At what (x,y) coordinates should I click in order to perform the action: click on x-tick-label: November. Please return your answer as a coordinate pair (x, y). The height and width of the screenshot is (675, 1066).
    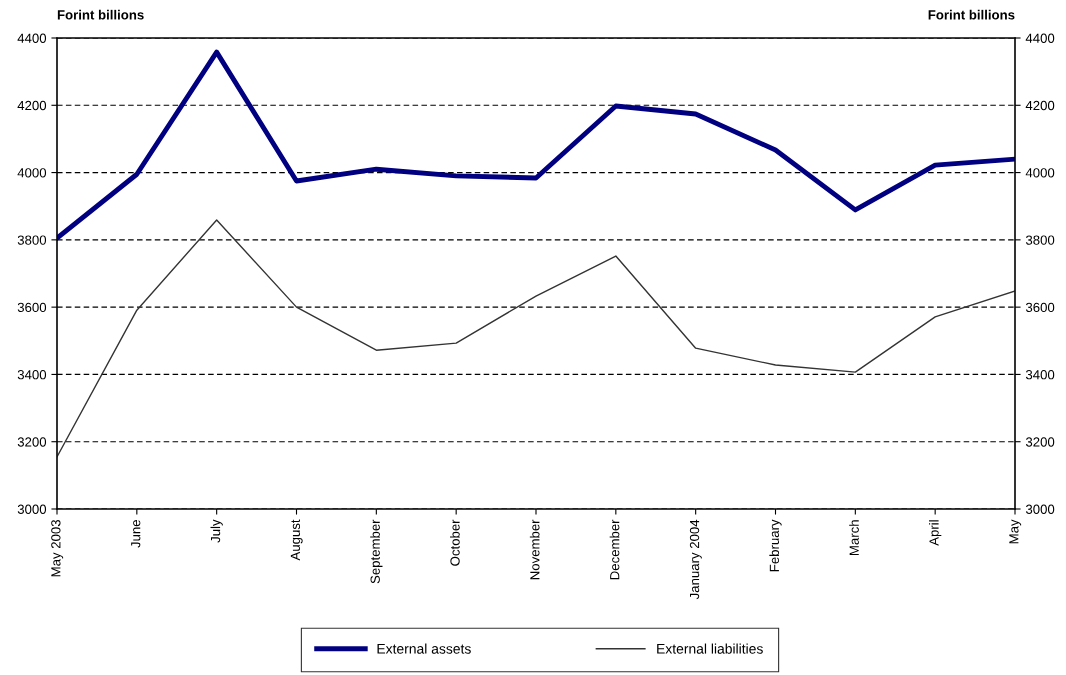
    Looking at the image, I should click on (534, 549).